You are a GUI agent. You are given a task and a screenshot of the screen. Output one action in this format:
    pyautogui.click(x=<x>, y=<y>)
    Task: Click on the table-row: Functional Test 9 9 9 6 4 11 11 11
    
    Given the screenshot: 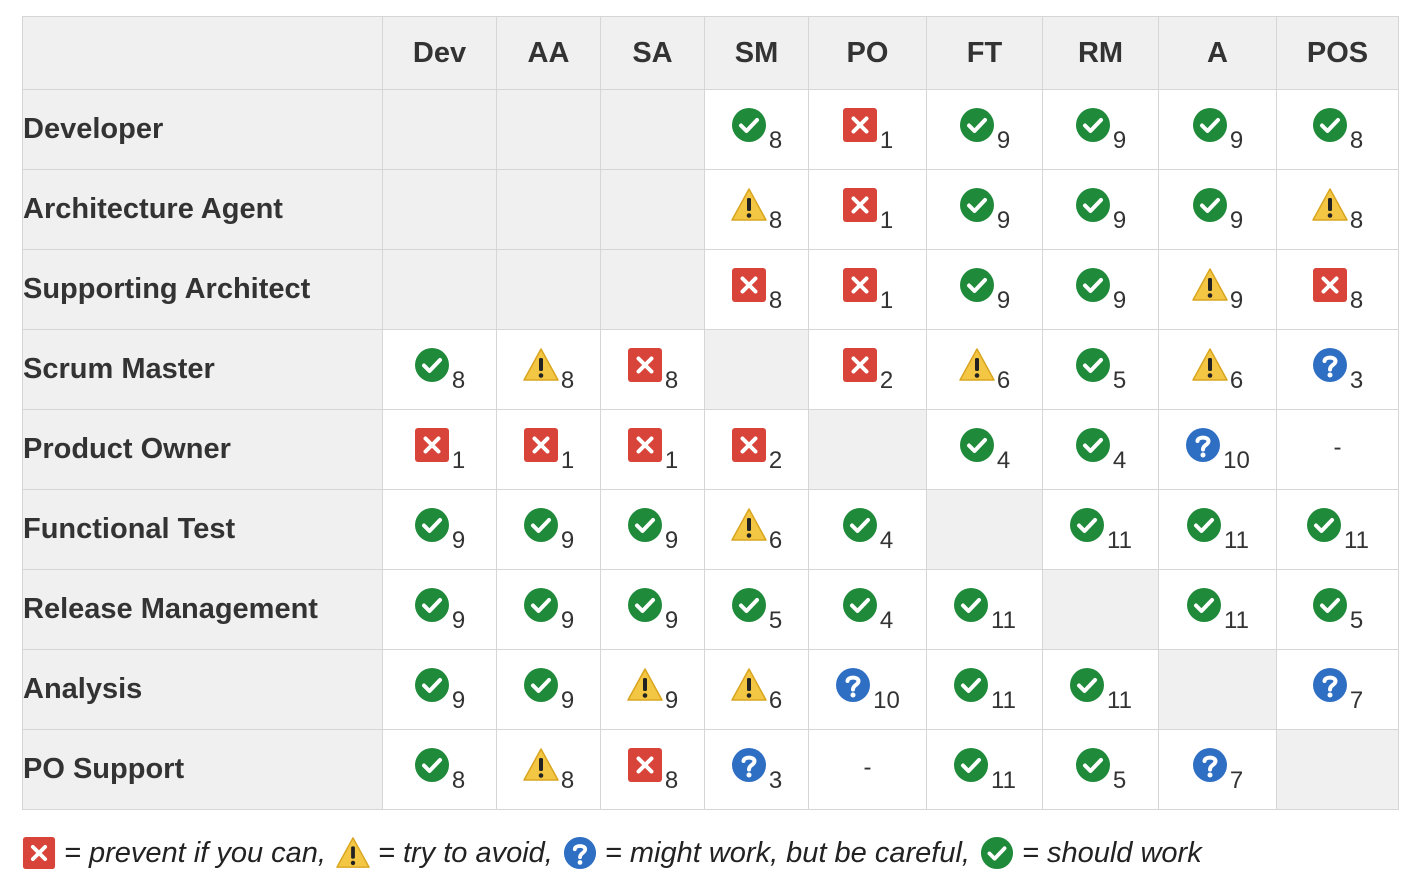 What is the action you would take?
    pyautogui.click(x=710, y=529)
    